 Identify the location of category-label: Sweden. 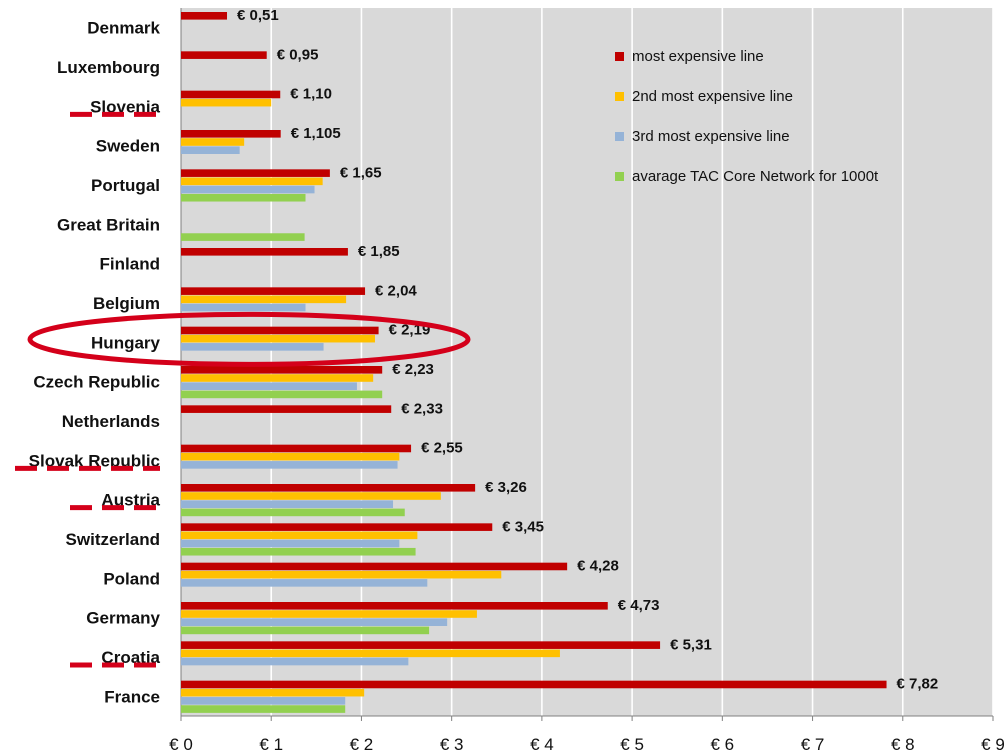
(128, 146).